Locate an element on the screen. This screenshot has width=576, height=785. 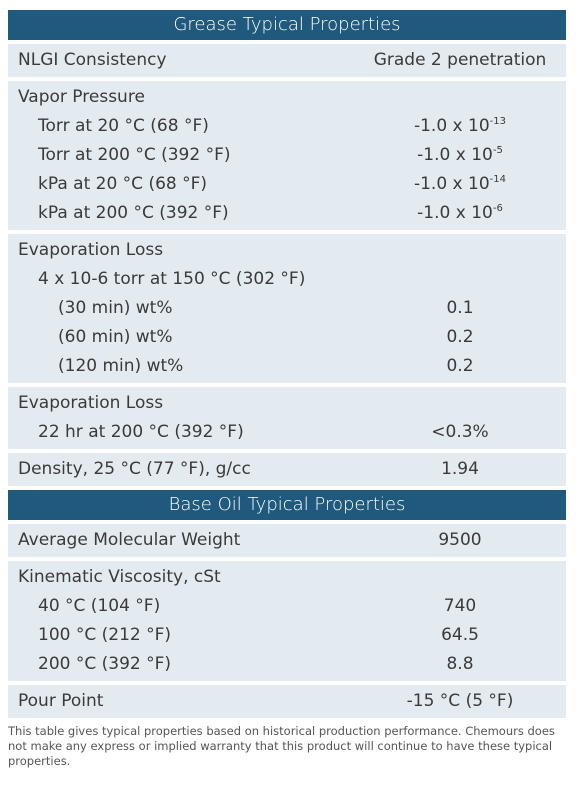
row-value: 64.5 is located at coordinates (460, 635).